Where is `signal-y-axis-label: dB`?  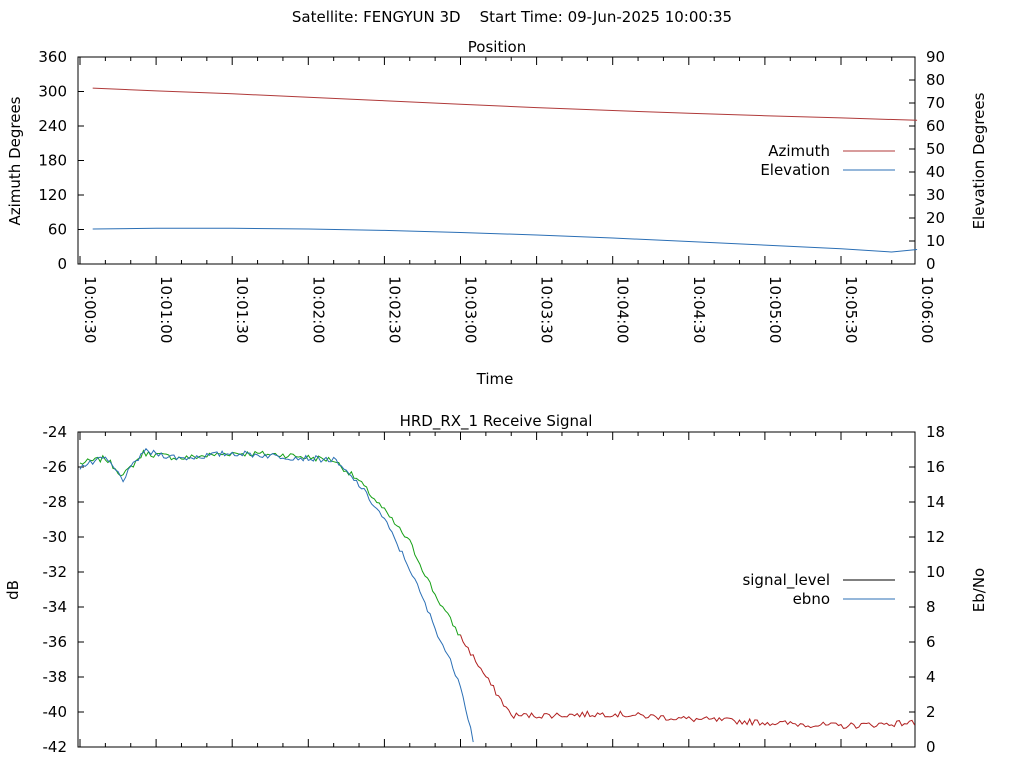
signal-y-axis-label: dB is located at coordinates (13, 590).